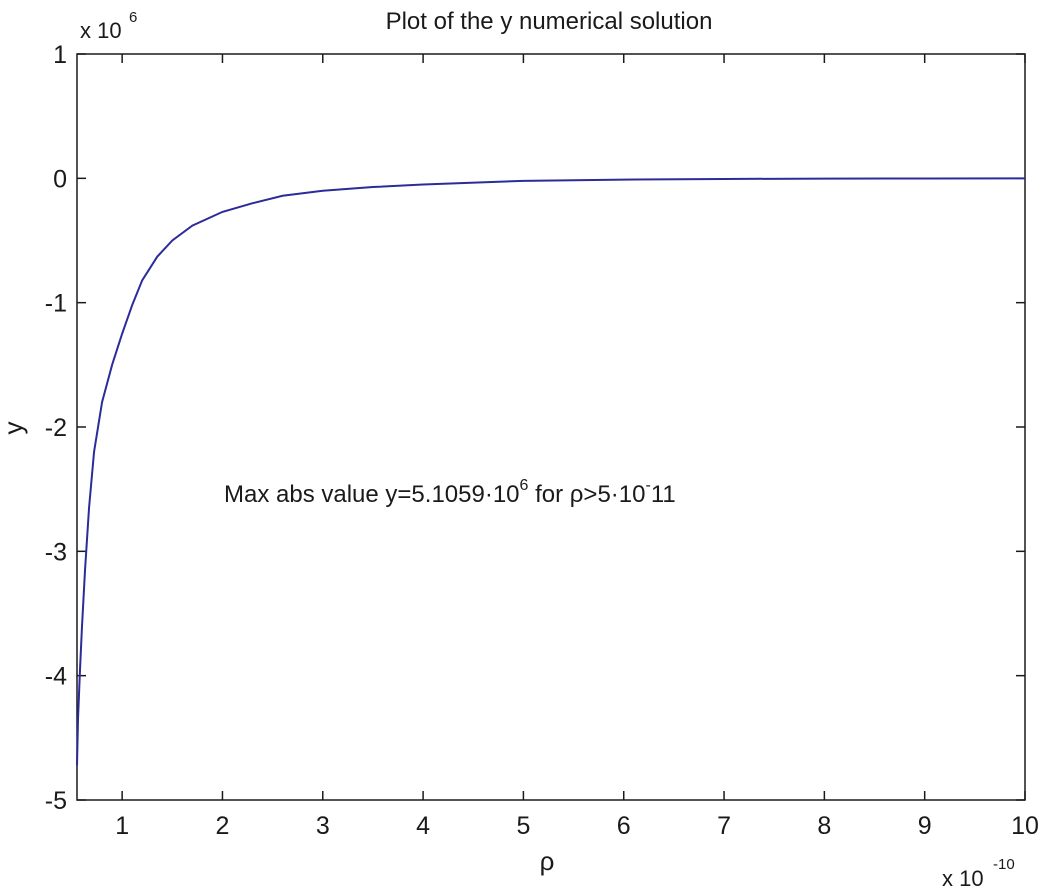  What do you see at coordinates (56, 428) in the screenshot?
I see `y-tick-label: -2` at bounding box center [56, 428].